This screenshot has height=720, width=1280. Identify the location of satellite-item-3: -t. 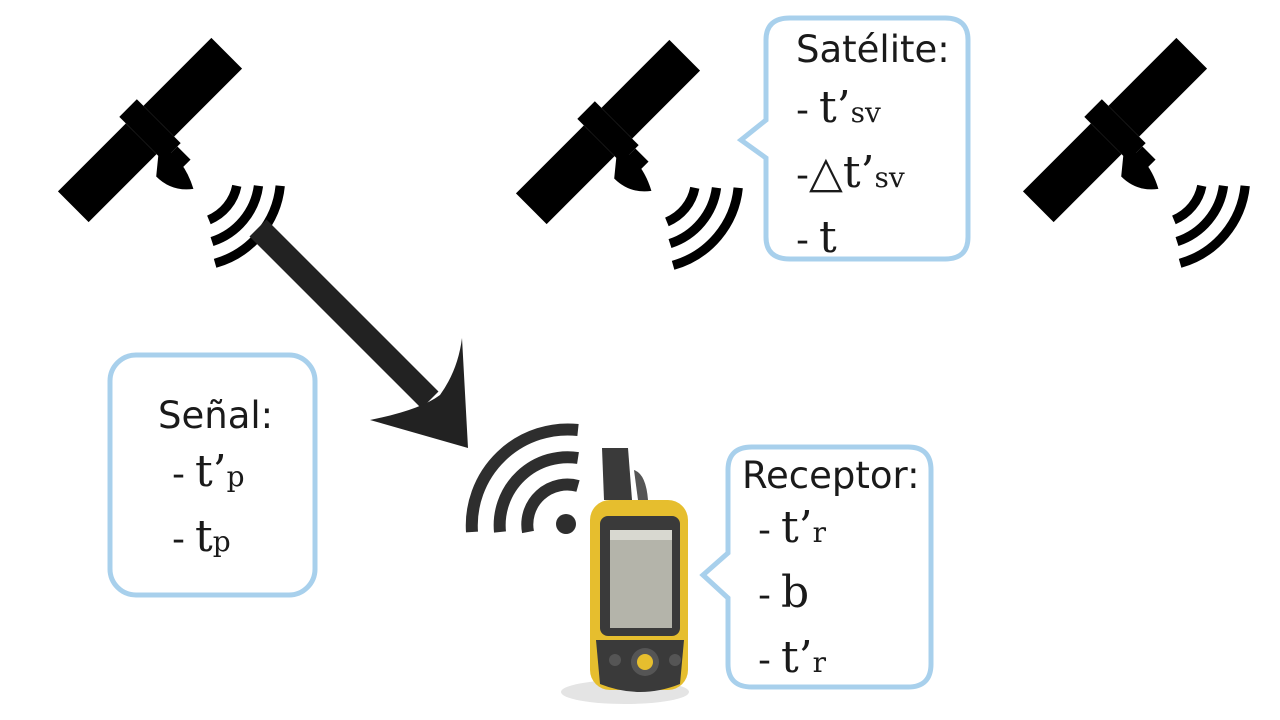
(816, 237).